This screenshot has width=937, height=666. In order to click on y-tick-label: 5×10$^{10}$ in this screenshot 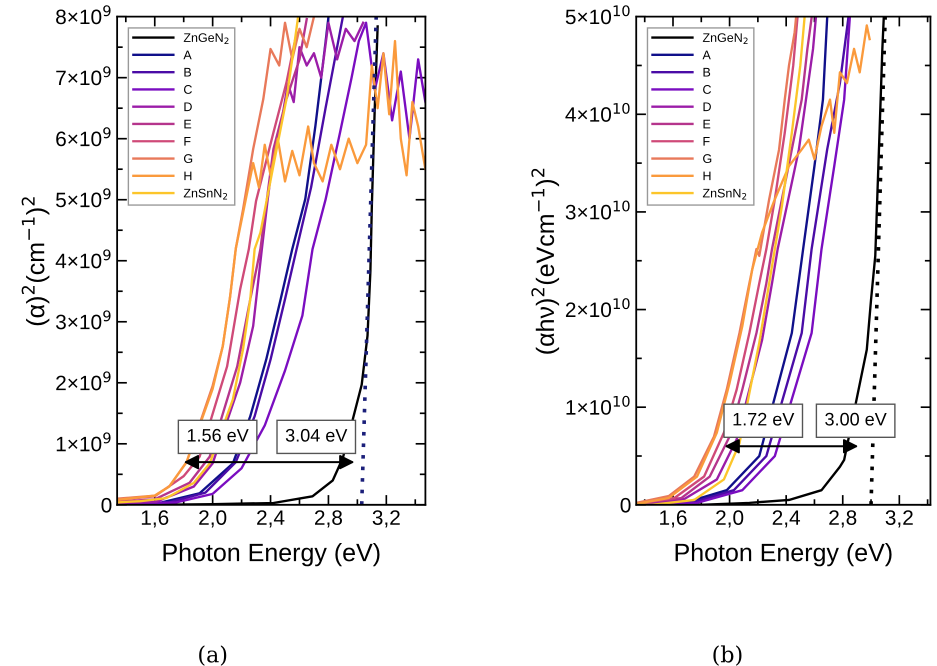, I will do `click(598, 14)`.